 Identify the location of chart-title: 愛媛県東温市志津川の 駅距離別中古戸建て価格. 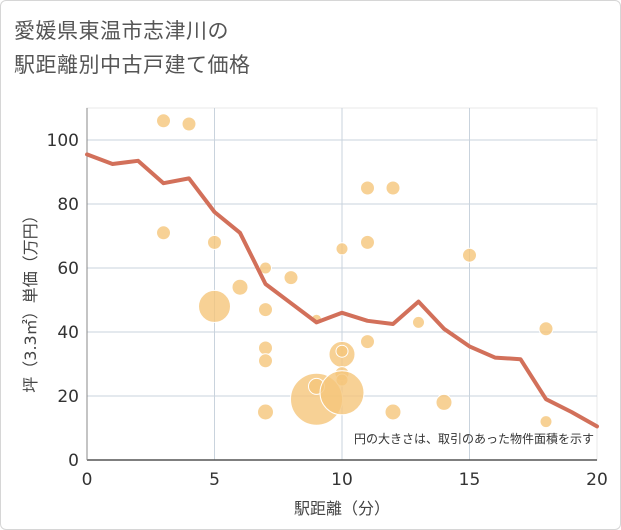
(132, 48).